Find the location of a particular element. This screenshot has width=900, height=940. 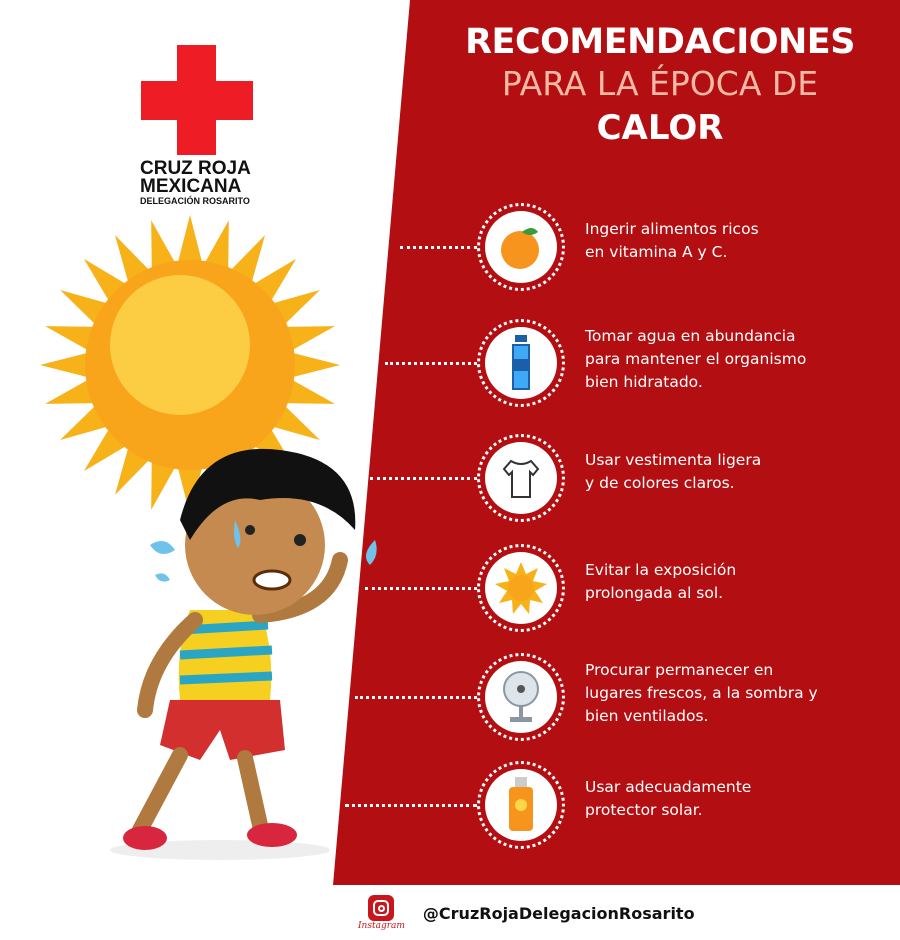

instagram-logo: Instagram is located at coordinates (381, 913).